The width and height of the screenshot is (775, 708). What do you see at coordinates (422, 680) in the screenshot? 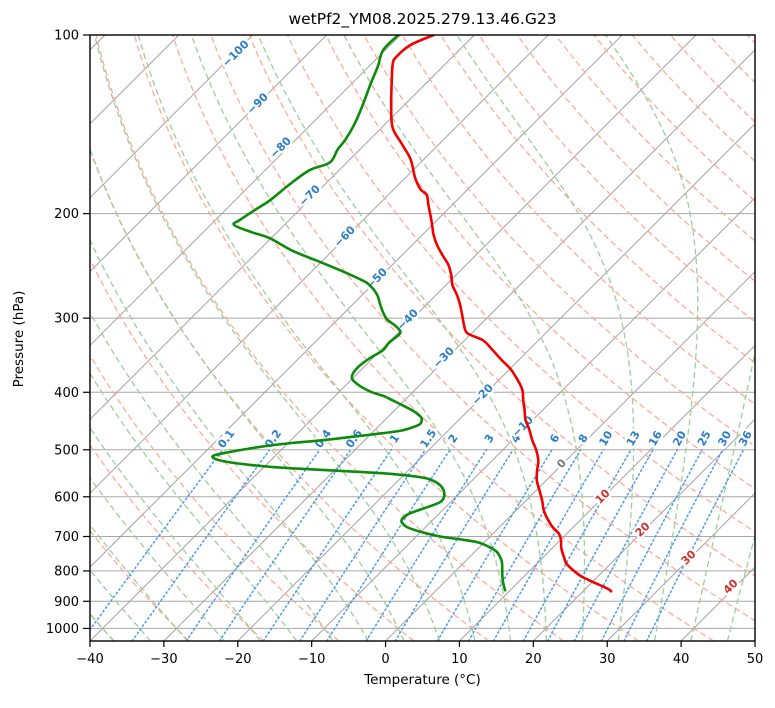
I see `x-axis-label: Temperature (°C)` at bounding box center [422, 680].